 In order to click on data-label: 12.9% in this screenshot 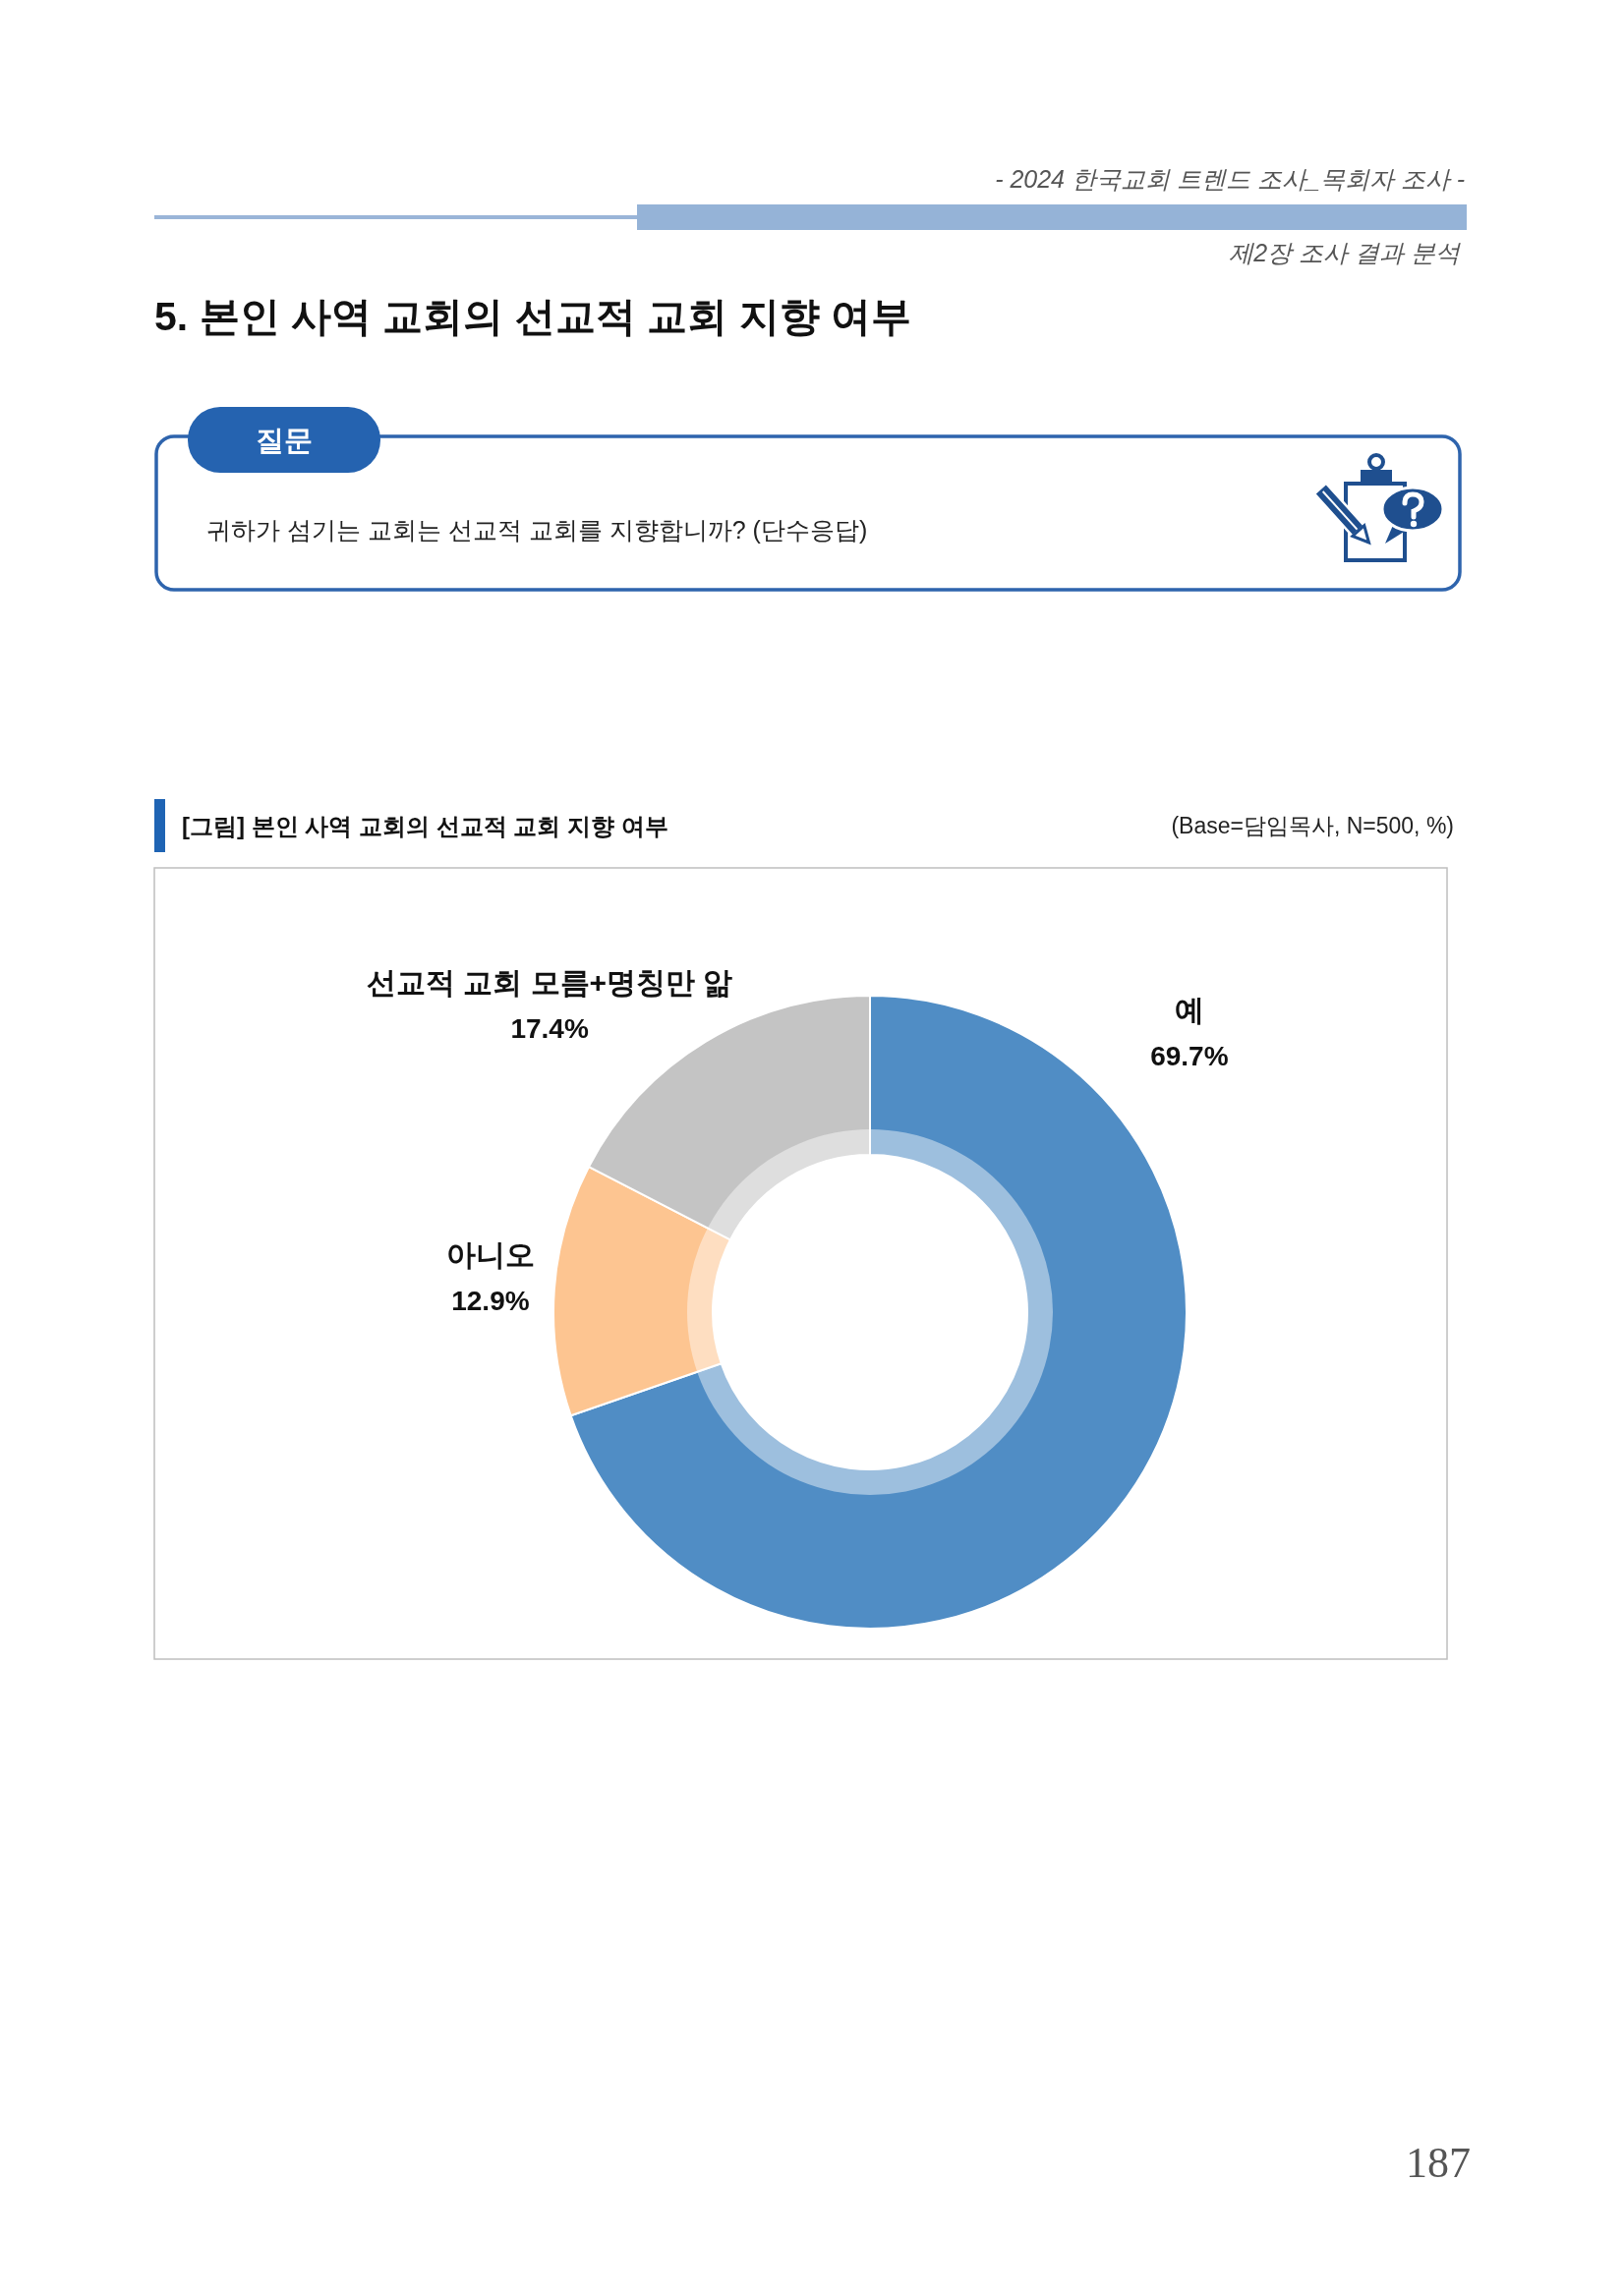, I will do `click(490, 1302)`.